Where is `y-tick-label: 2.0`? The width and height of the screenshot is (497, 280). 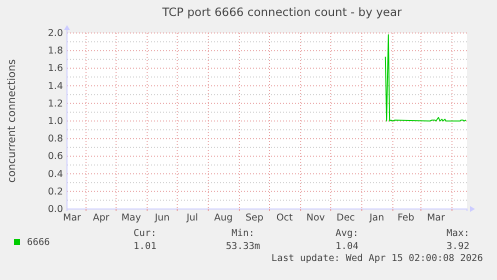 y-tick-label: 2.0 is located at coordinates (55, 34).